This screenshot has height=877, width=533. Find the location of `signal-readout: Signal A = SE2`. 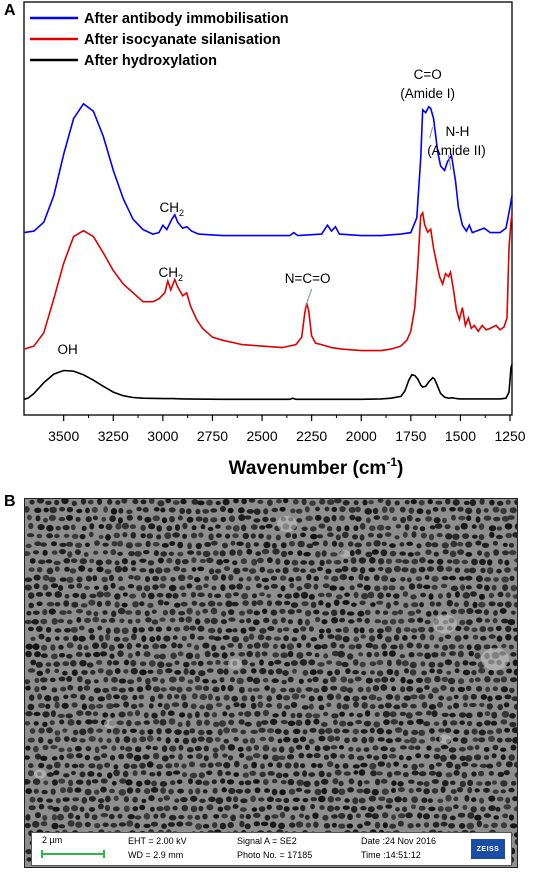

signal-readout: Signal A = SE2 is located at coordinates (267, 841).